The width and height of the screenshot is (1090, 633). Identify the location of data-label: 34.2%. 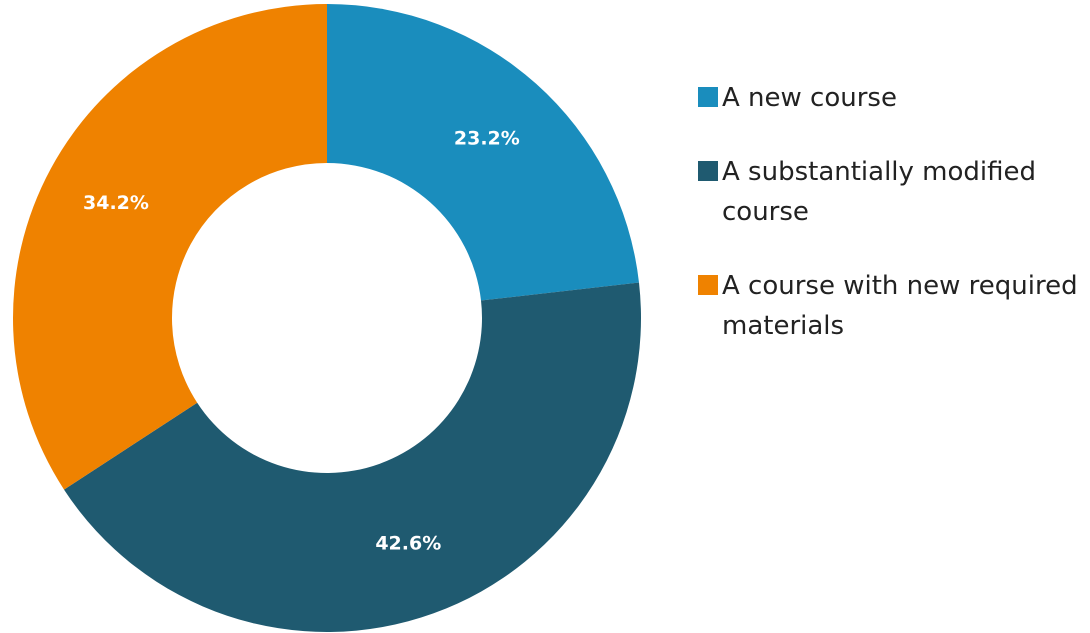
(116, 203).